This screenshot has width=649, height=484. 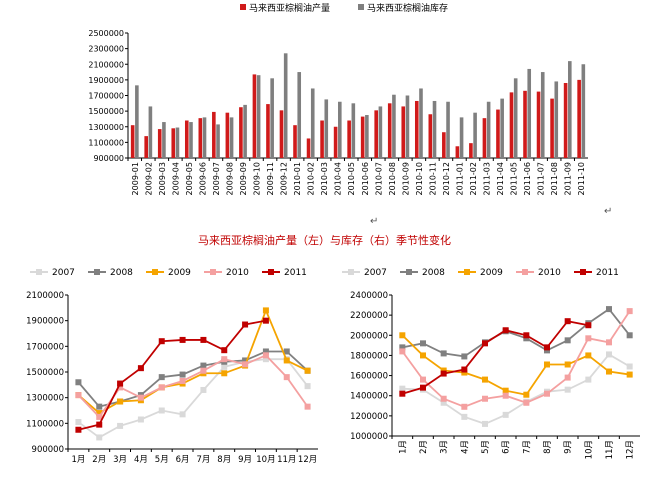 What do you see at coordinates (270, 178) in the screenshot?
I see `x-tick-label: 2009-11` at bounding box center [270, 178].